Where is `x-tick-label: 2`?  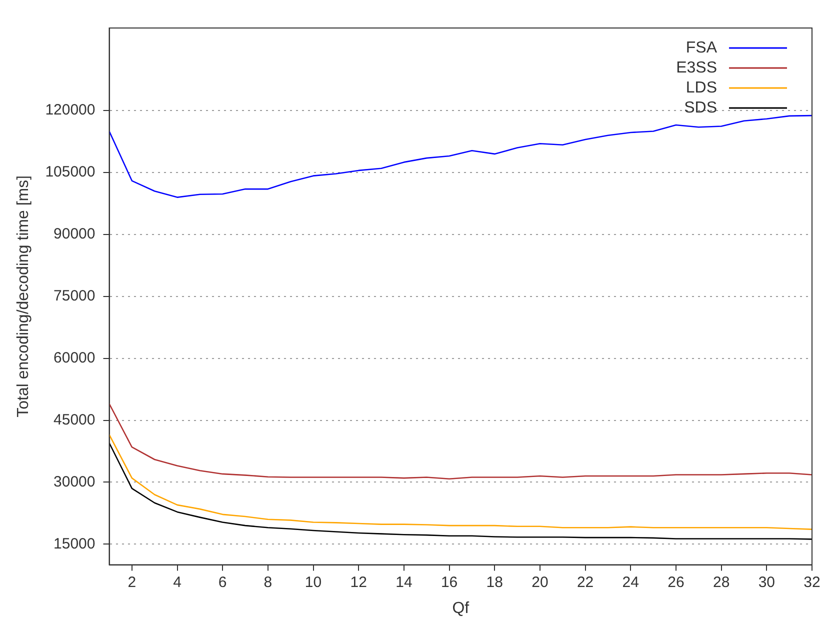
x-tick-label: 2 is located at coordinates (132, 582).